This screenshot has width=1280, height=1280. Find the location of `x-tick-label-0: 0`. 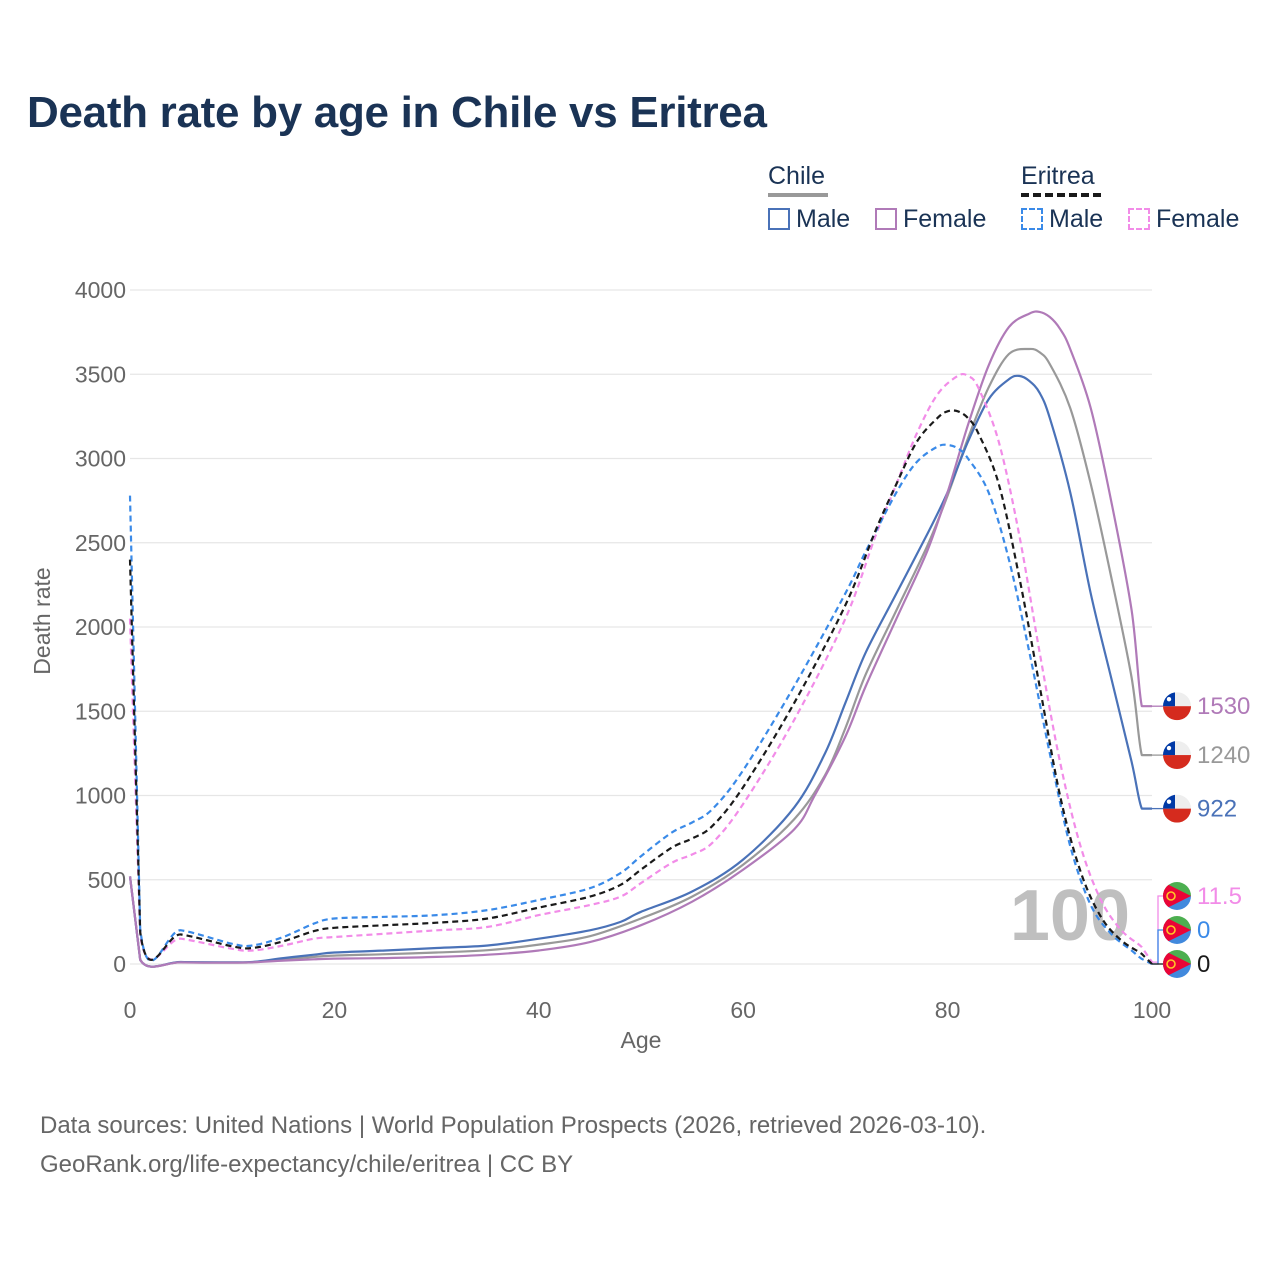

x-tick-label-0: 0 is located at coordinates (130, 1010).